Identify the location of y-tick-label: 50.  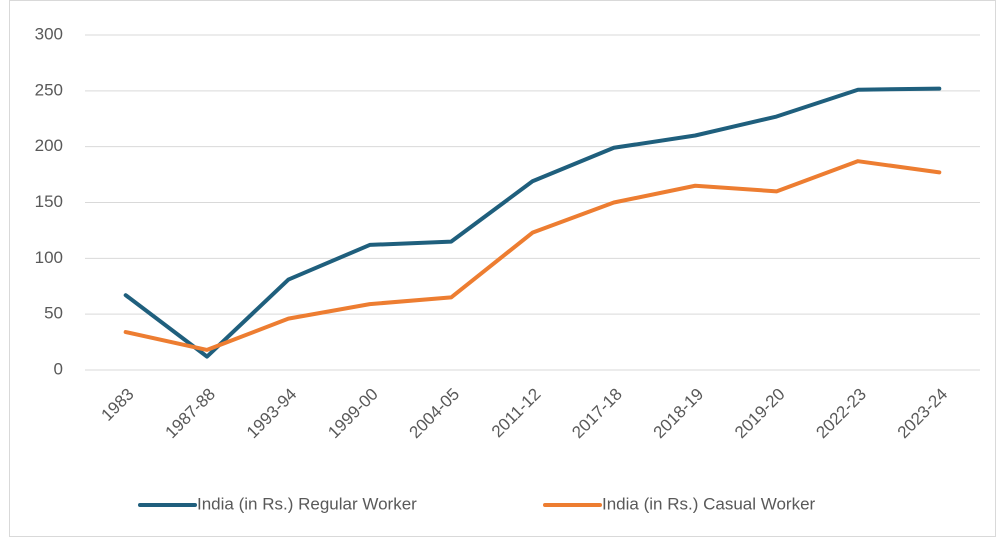
(53, 313).